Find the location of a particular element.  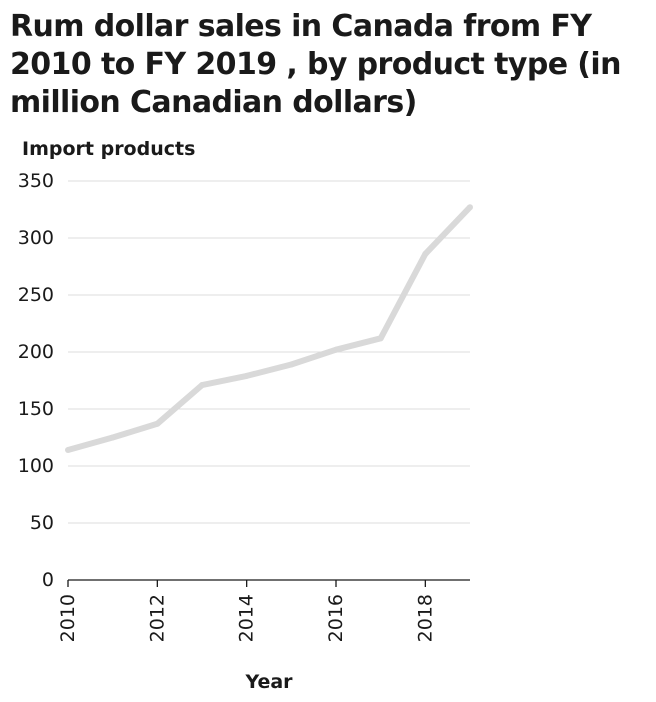

y-axis-title: Import products is located at coordinates (108, 149).